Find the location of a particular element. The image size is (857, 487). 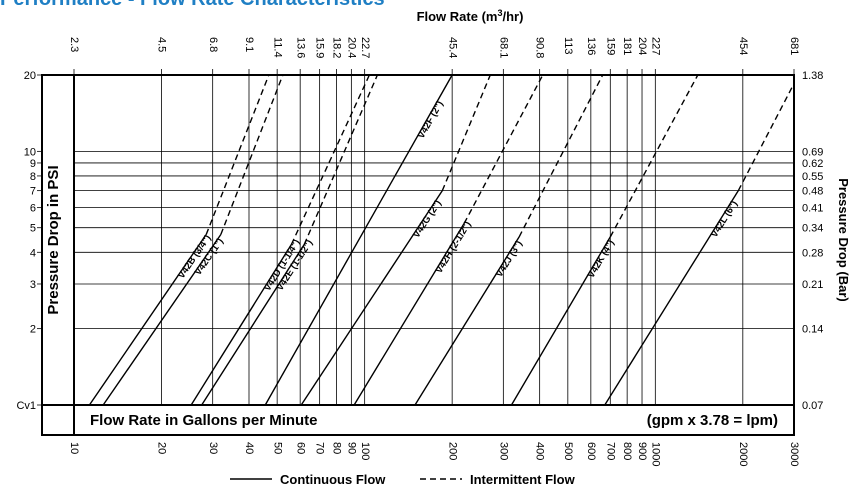

right-tick-label-0.41: 0.41 is located at coordinates (812, 209).